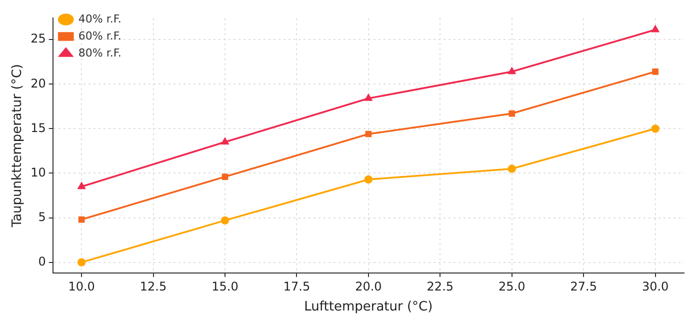 The height and width of the screenshot is (325, 700). What do you see at coordinates (368, 286) in the screenshot?
I see `x-tick-label: 20.0` at bounding box center [368, 286].